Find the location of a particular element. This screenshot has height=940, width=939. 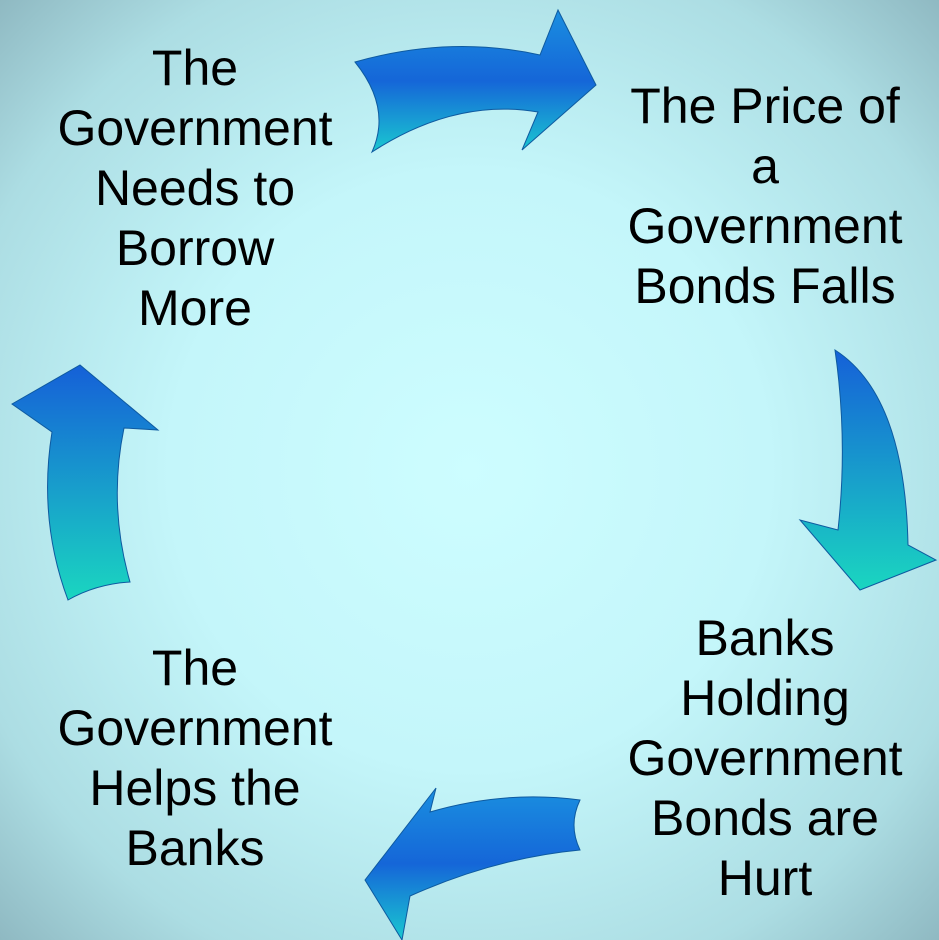

arrow-left is located at coordinates (85, 482).